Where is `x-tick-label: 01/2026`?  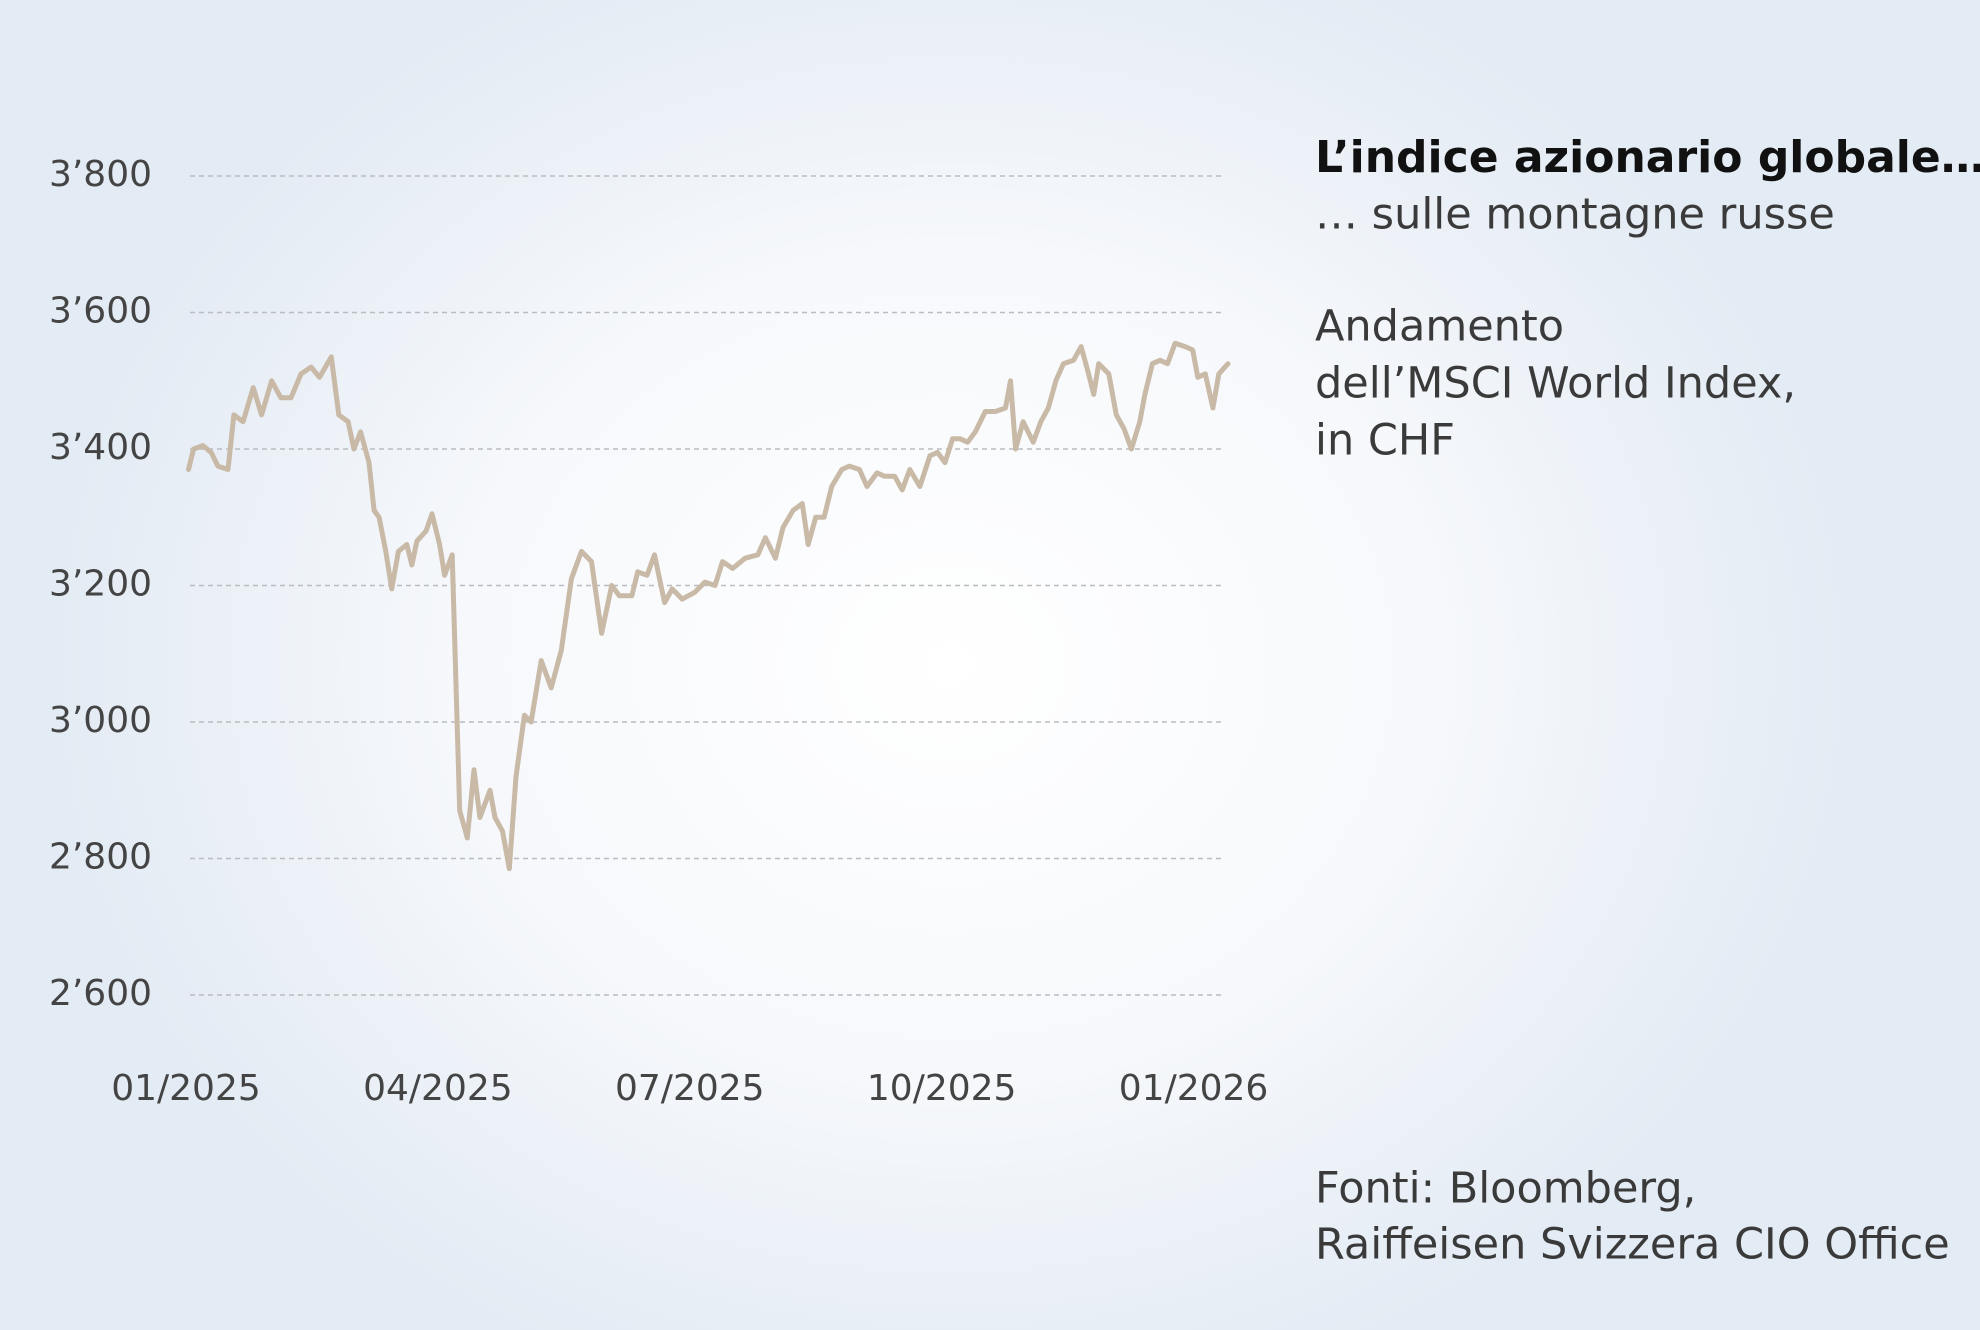 x-tick-label: 01/2026 is located at coordinates (1194, 1088).